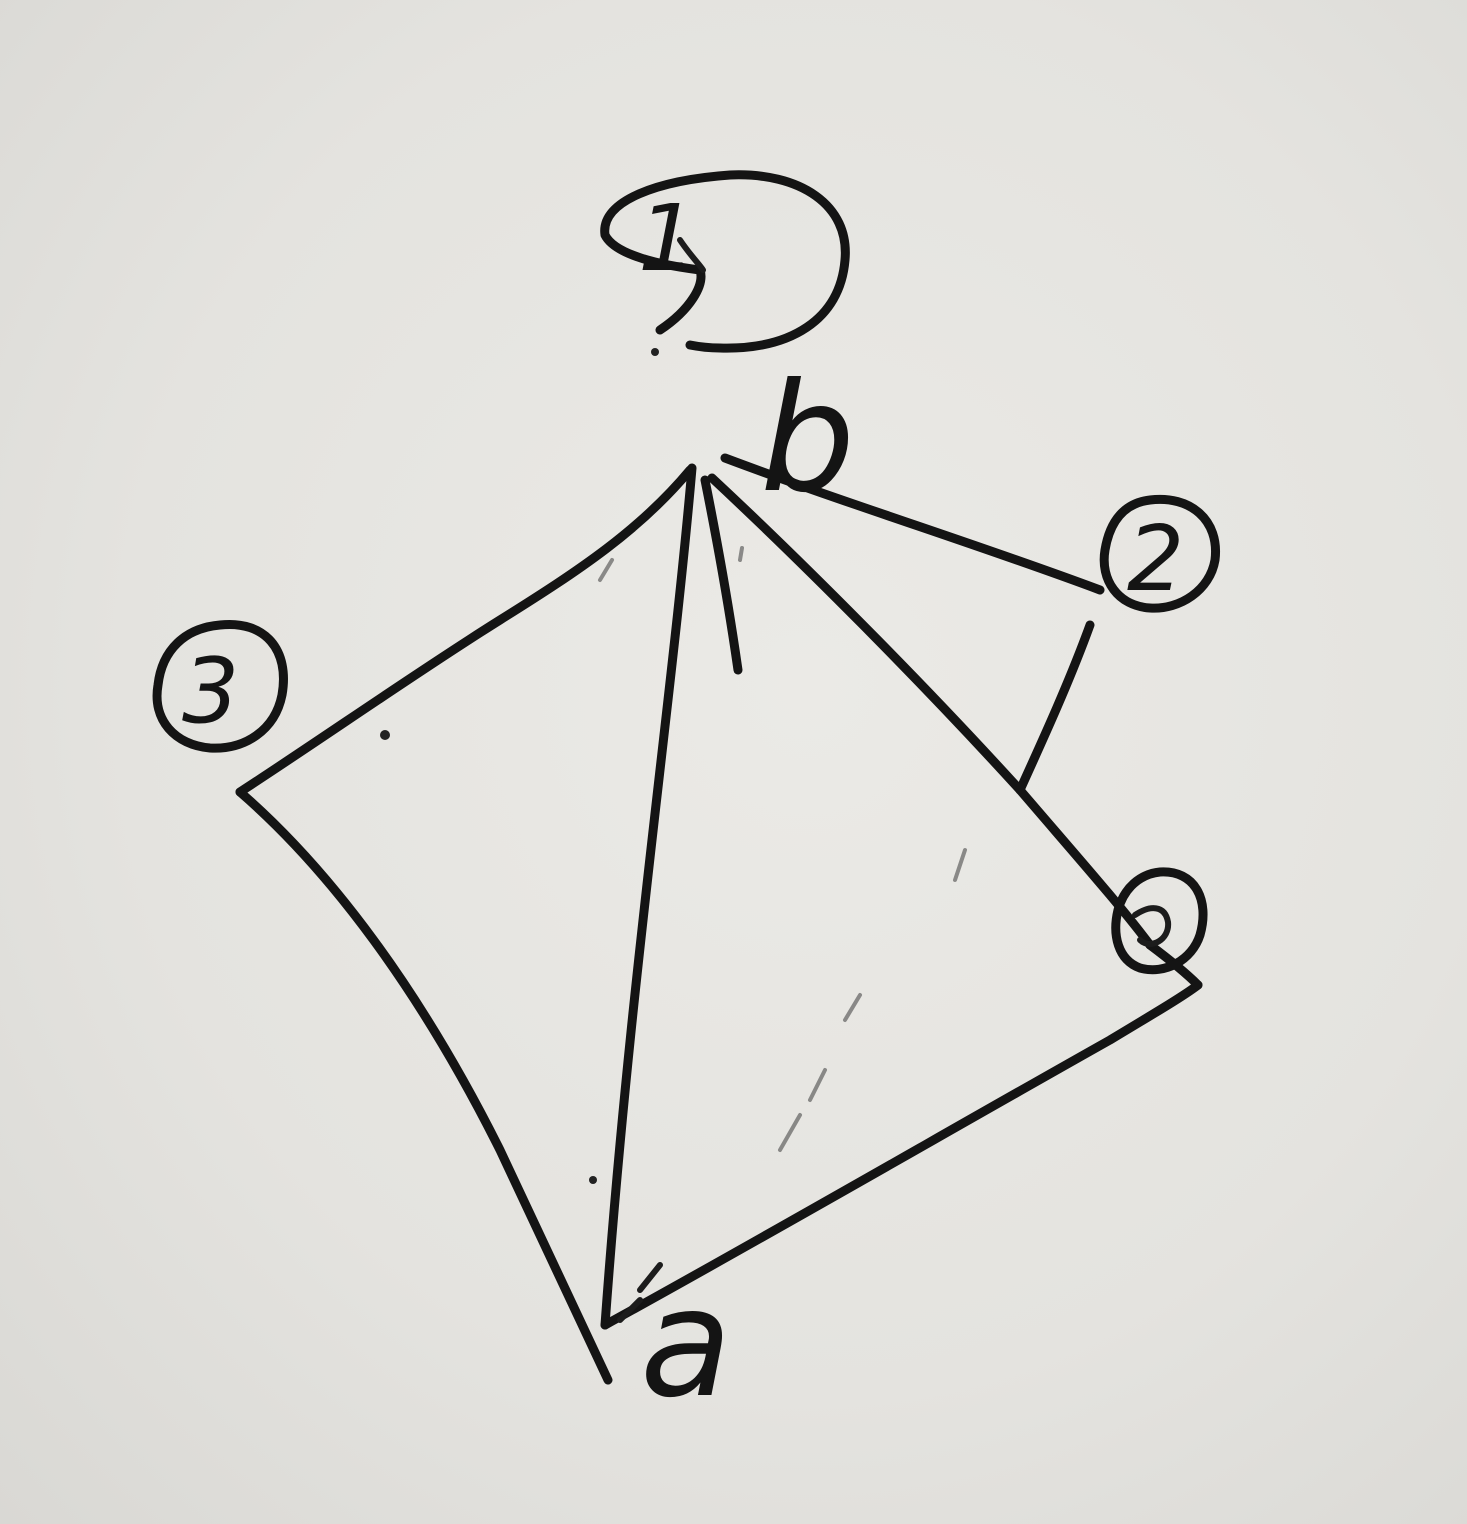  What do you see at coordinates (667, 238) in the screenshot?
I see `node-1-label: 1` at bounding box center [667, 238].